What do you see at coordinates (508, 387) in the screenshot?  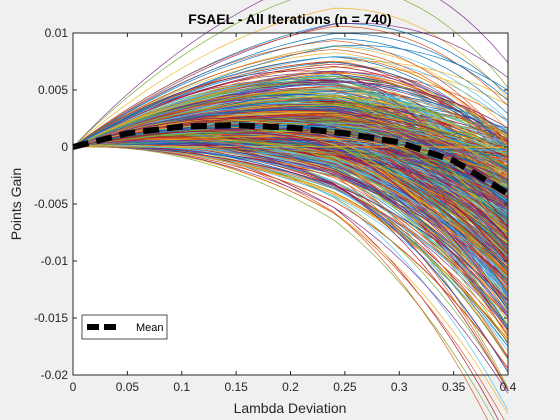 I see `x-tick-label: 0.4` at bounding box center [508, 387].